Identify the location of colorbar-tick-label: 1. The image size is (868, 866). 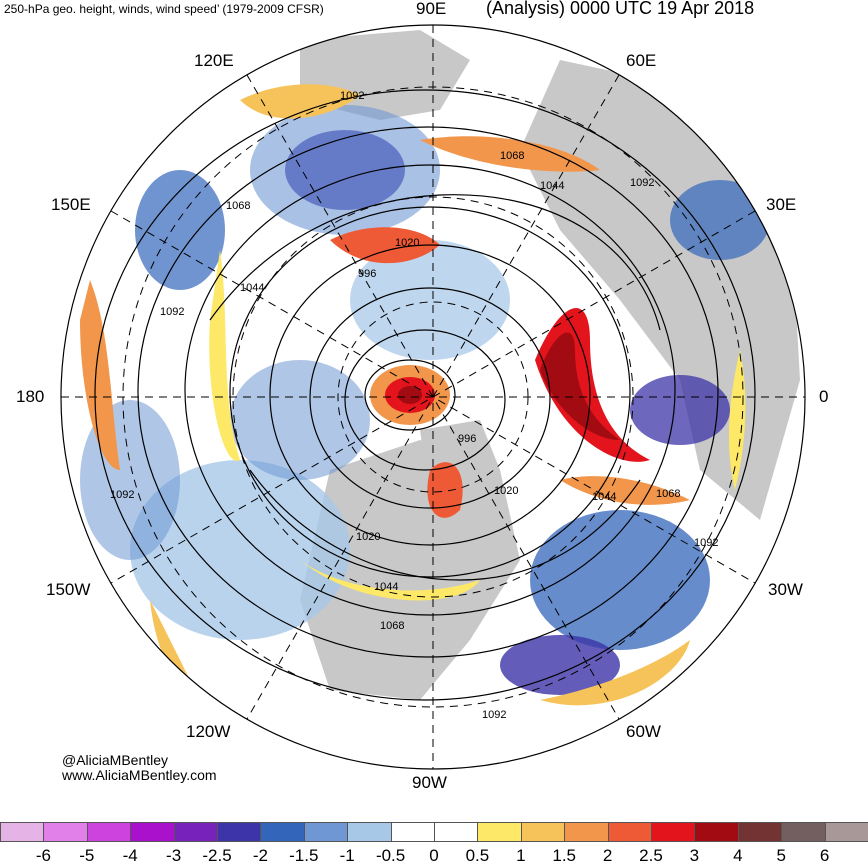
(521, 855).